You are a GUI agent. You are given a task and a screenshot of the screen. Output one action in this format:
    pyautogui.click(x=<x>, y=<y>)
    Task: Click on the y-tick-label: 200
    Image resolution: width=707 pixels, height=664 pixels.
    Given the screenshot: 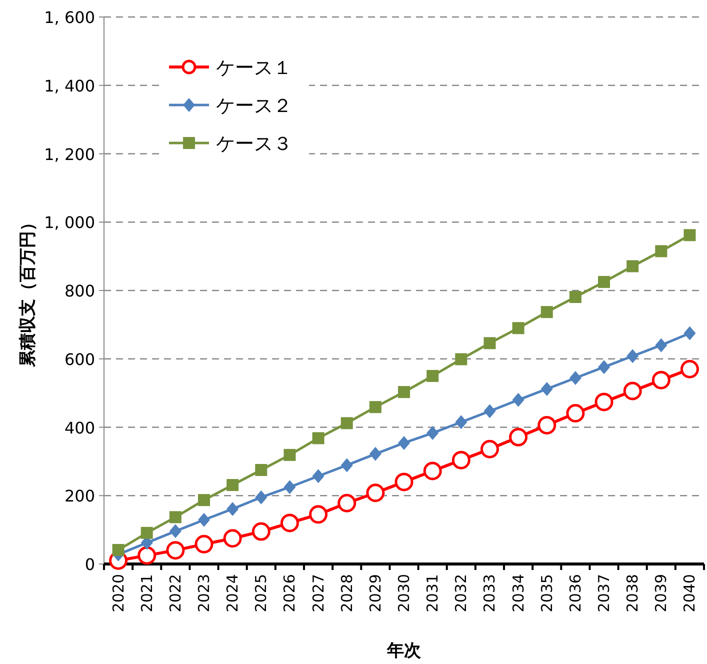 What is the action you would take?
    pyautogui.click(x=79, y=496)
    